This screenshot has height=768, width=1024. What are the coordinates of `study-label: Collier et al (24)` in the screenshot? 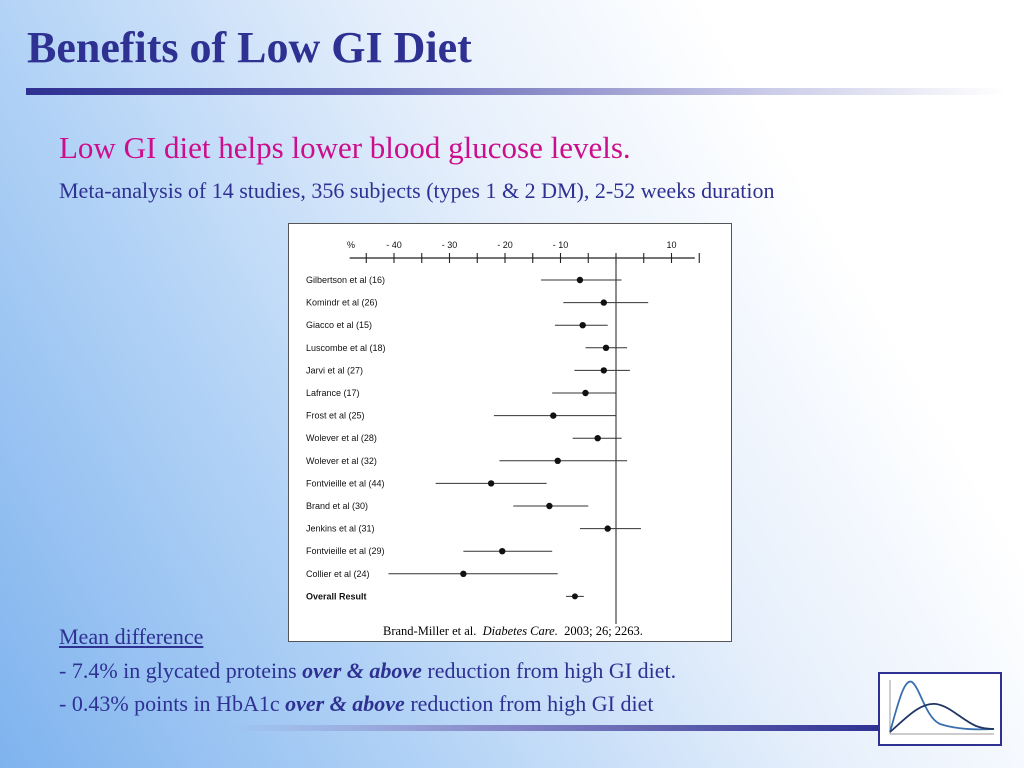 It's located at (338, 574).